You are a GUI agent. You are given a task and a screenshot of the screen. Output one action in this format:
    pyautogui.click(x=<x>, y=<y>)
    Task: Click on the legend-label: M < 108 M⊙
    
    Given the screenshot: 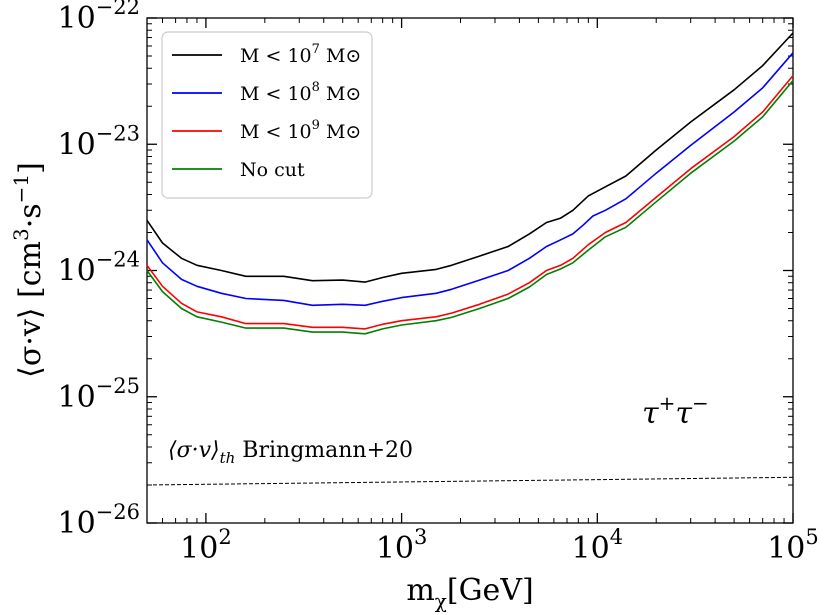 What is the action you would take?
    pyautogui.click(x=300, y=92)
    